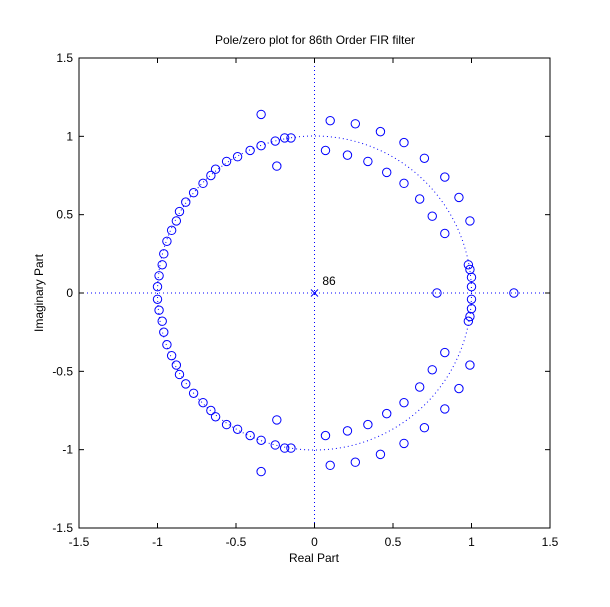  What do you see at coordinates (236, 542) in the screenshot?
I see `x-tick-label: -0.5` at bounding box center [236, 542].